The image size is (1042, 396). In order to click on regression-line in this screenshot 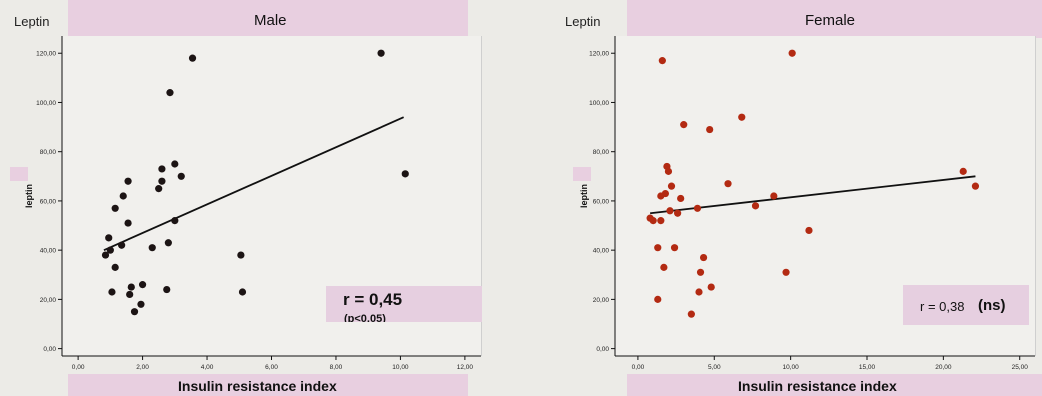, I will do `click(254, 183)`.